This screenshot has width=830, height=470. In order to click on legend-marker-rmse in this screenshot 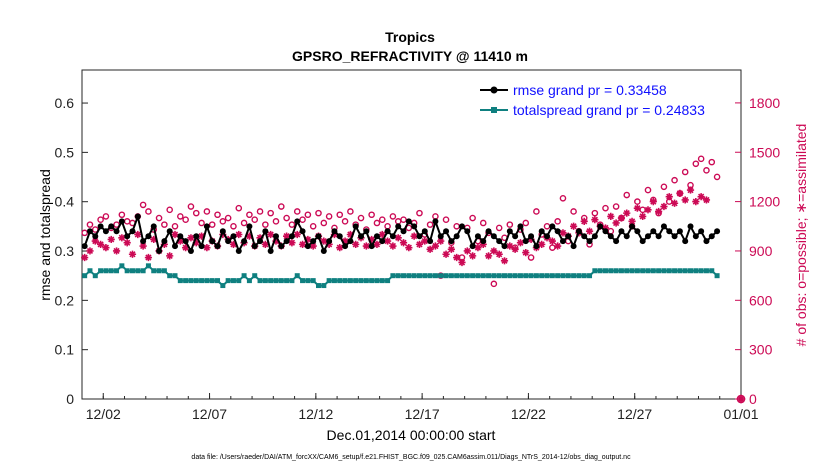, I will do `click(494, 90)`.